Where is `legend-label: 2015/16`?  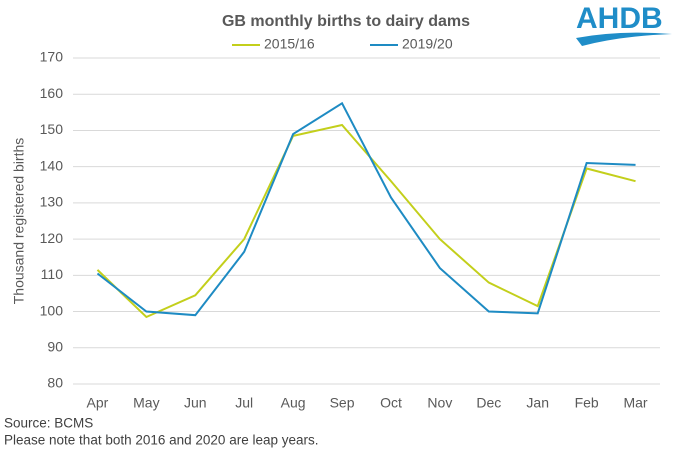 legend-label: 2015/16 is located at coordinates (289, 44).